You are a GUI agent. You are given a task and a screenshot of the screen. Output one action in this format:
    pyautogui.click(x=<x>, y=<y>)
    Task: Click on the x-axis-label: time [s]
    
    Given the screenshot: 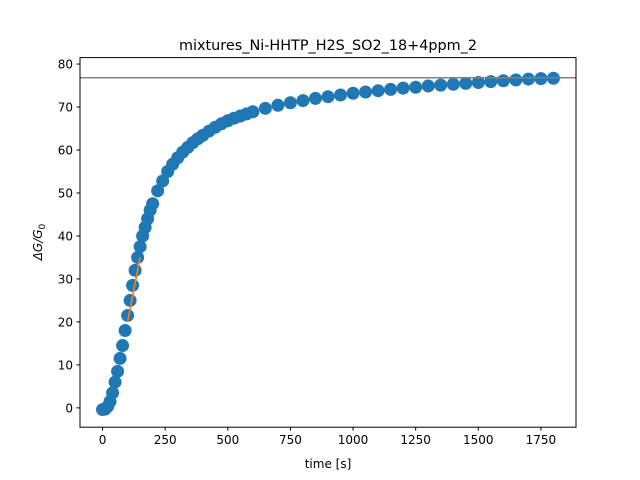 What is the action you would take?
    pyautogui.click(x=328, y=464)
    